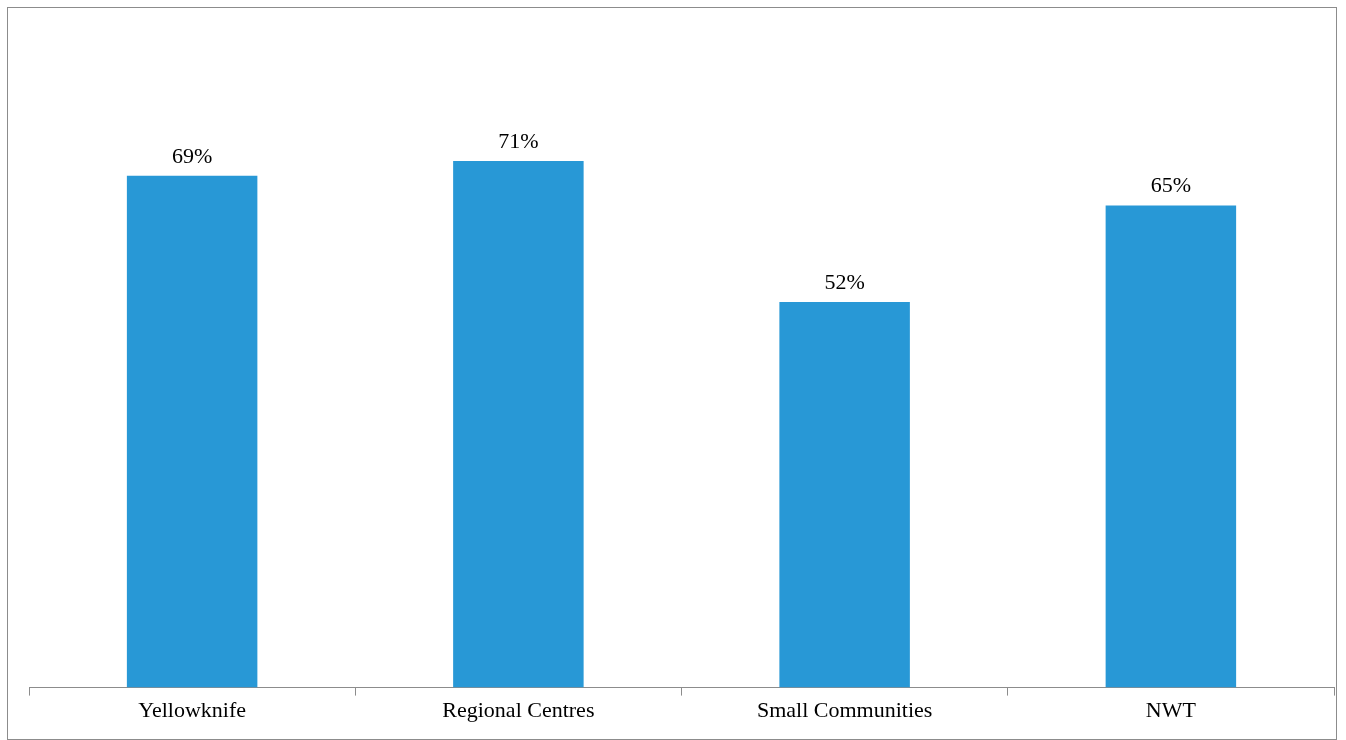 The width and height of the screenshot is (1346, 740). I want to click on data-label: 69%, so click(192, 155).